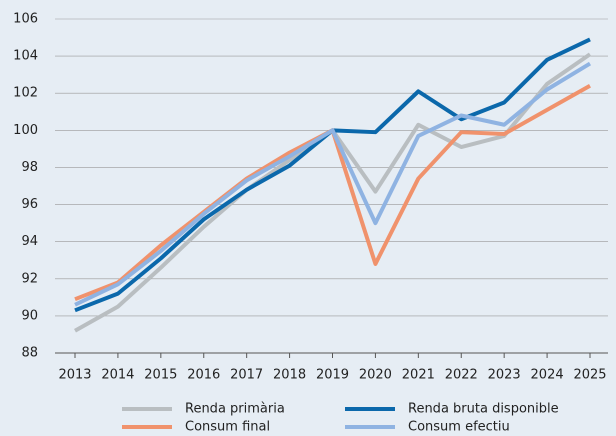 Image resolution: width=616 pixels, height=436 pixels. I want to click on y-tick-label: 94, so click(29, 241).